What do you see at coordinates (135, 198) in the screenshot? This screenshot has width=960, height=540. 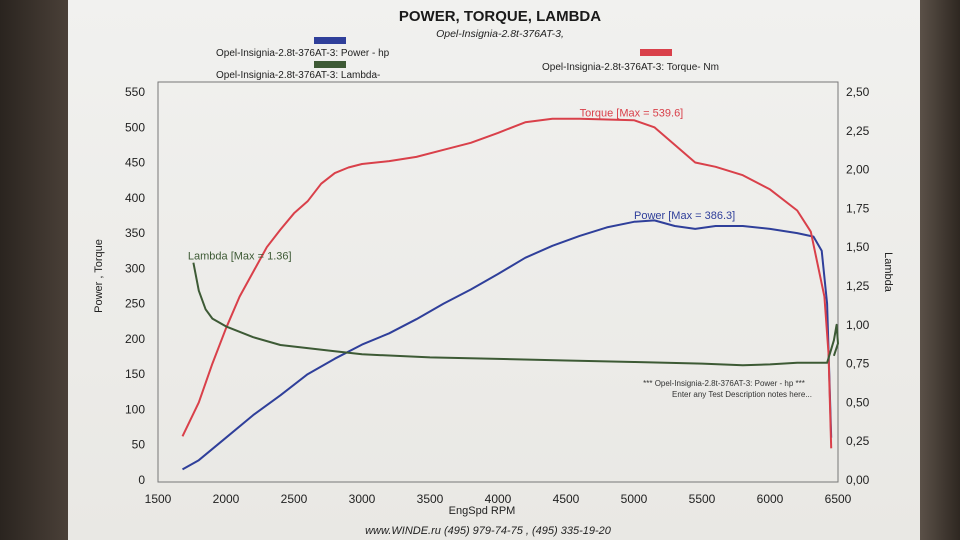 I see `y-tick-label: 400` at bounding box center [135, 198].